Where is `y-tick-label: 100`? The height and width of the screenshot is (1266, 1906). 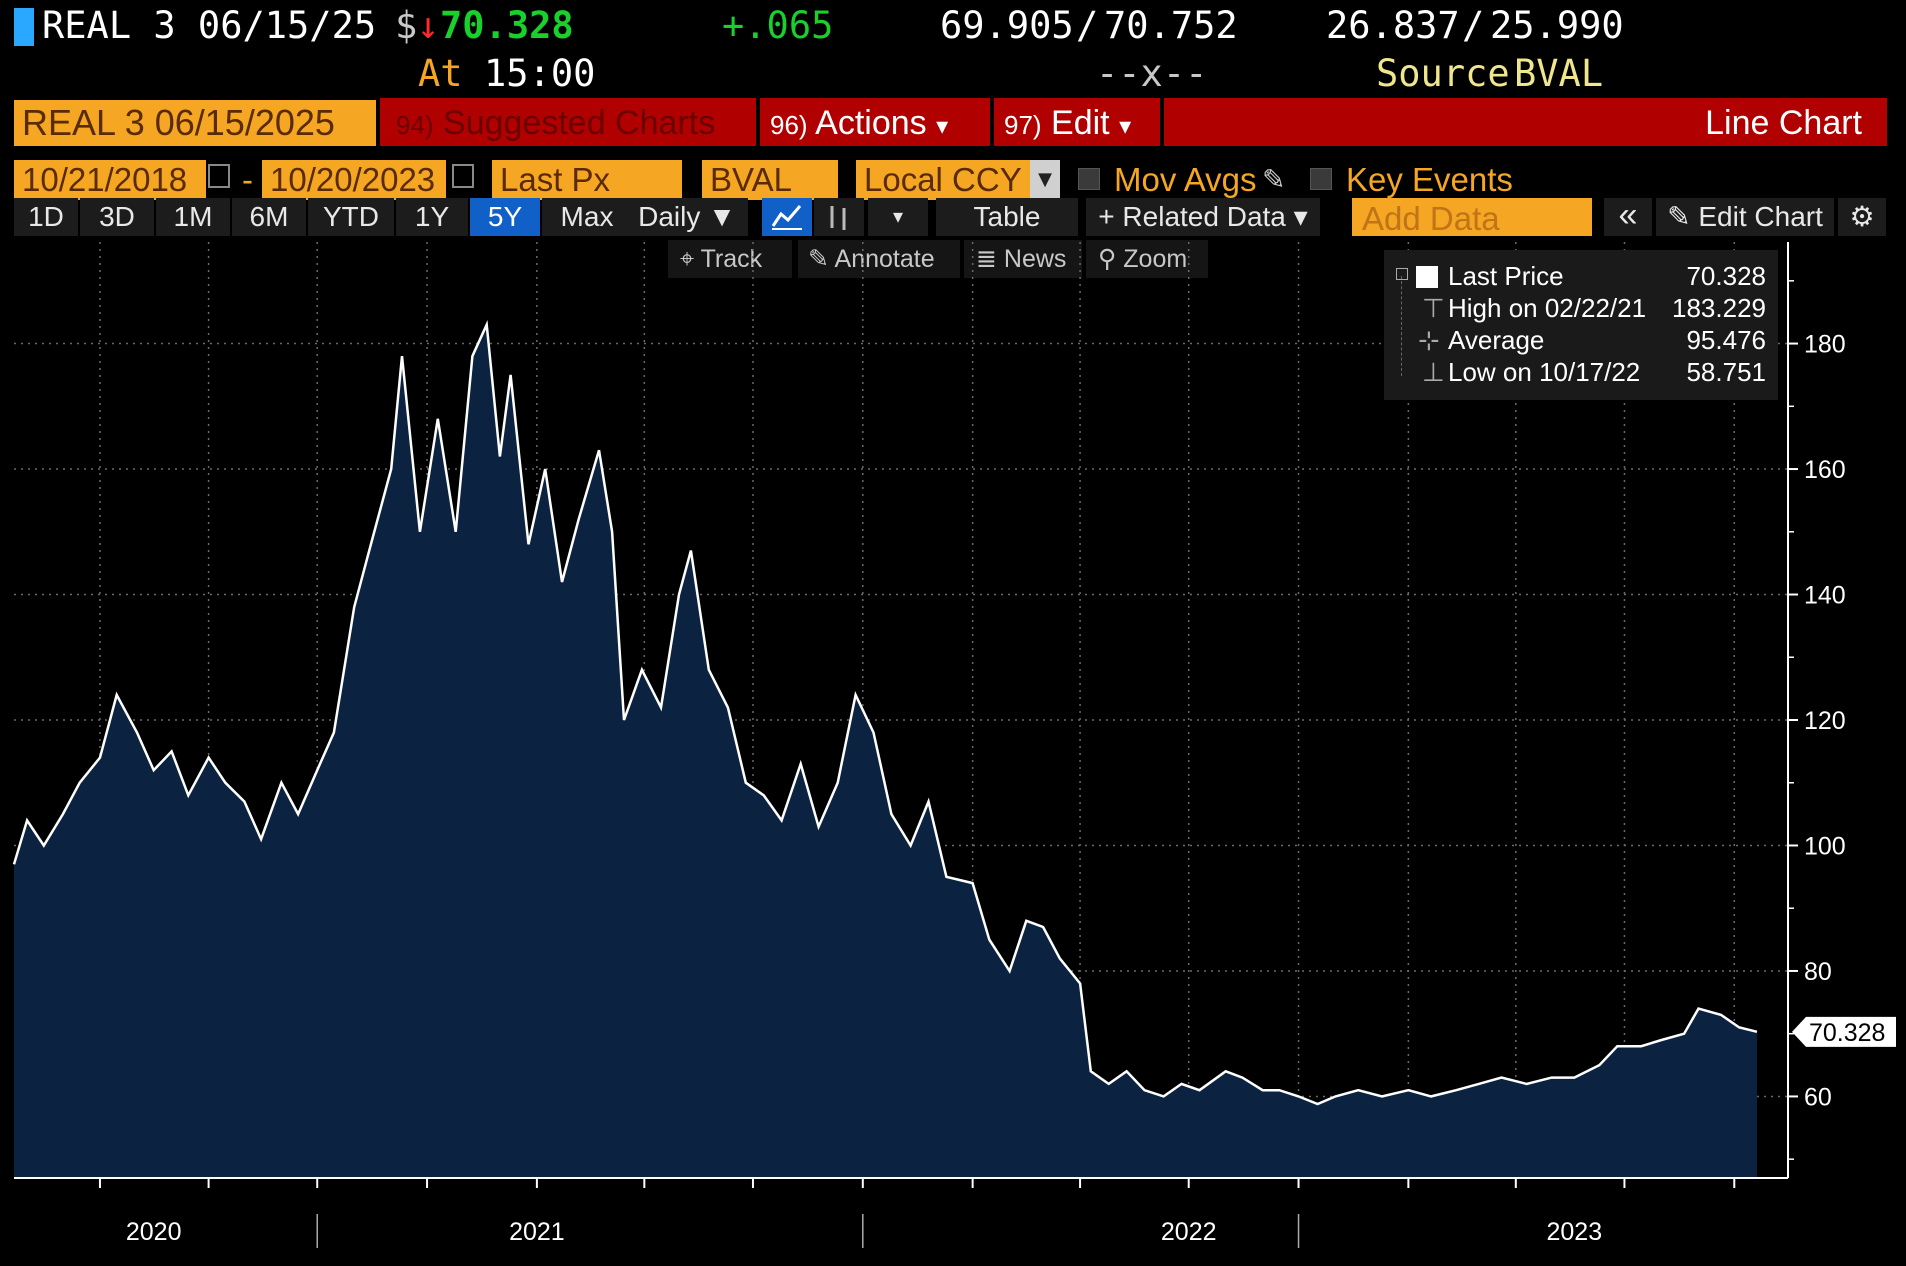 y-tick-label: 100 is located at coordinates (1825, 846).